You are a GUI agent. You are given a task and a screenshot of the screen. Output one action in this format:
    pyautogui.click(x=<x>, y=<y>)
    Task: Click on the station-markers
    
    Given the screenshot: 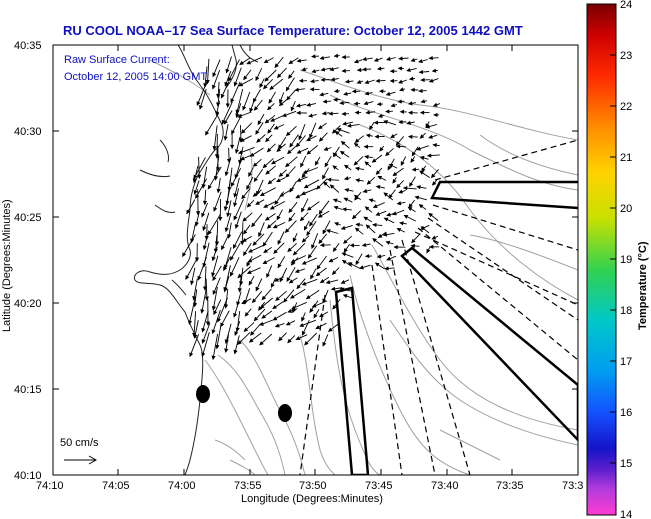 What is the action you would take?
    pyautogui.click(x=244, y=403)
    